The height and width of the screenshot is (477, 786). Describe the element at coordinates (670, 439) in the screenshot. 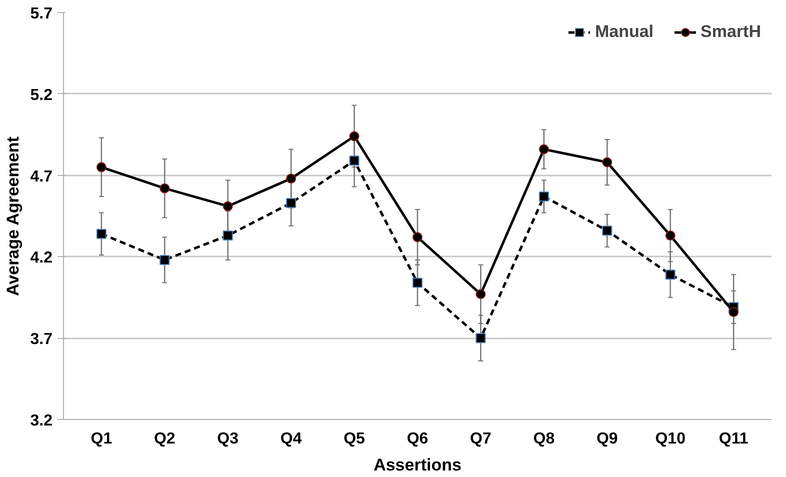

I see `x-tick-label: Q10` at that location.